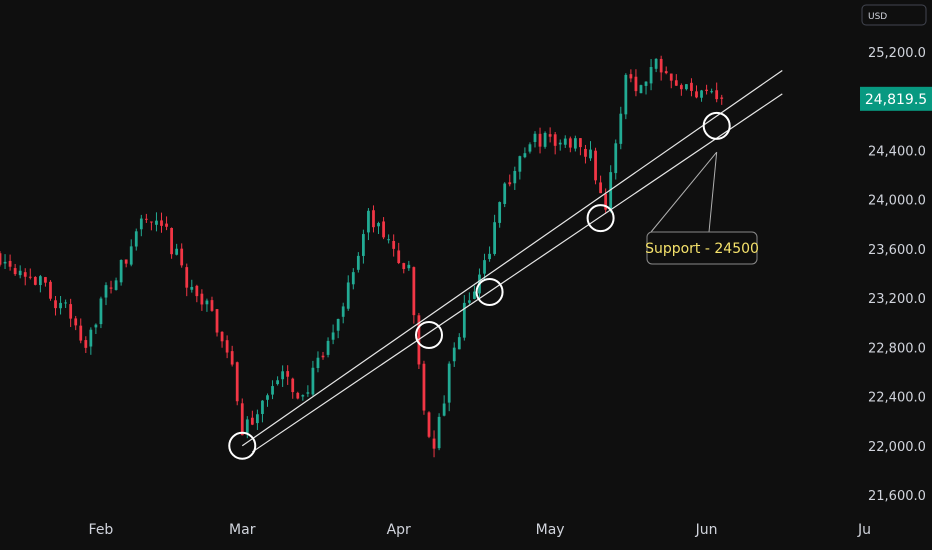 The image size is (932, 550). I want to click on last-price-label: 24,819.5, so click(896, 98).